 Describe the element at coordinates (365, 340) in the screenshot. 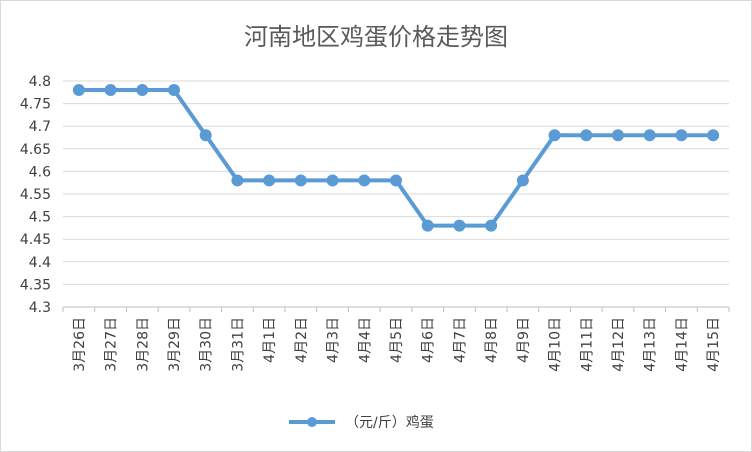

I see `x-tick-label: 4月4日` at that location.